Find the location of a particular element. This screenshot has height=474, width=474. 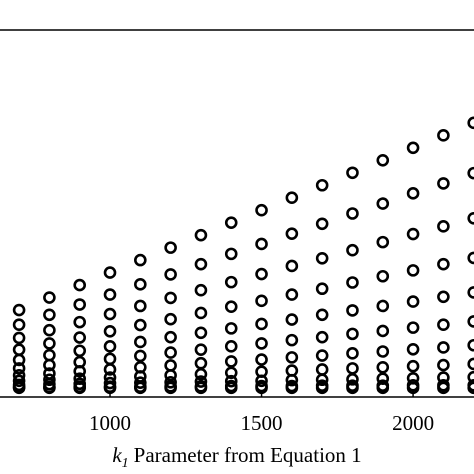

x-label-var: k is located at coordinates (117, 455).